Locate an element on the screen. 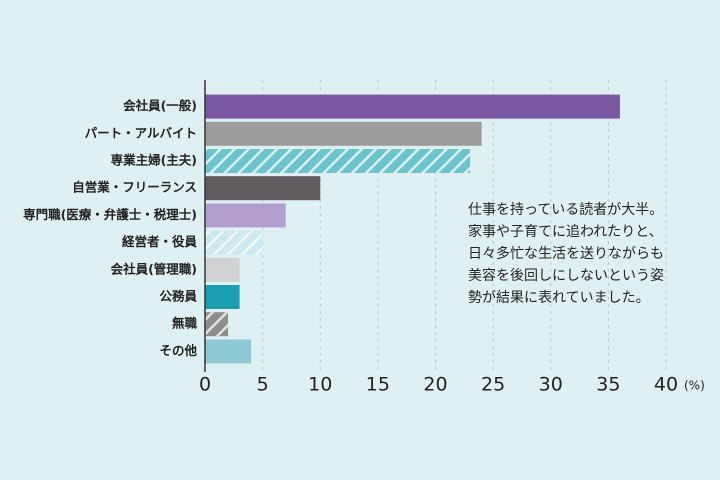  y-tick-label: 自営業・フリーランス is located at coordinates (134, 187).